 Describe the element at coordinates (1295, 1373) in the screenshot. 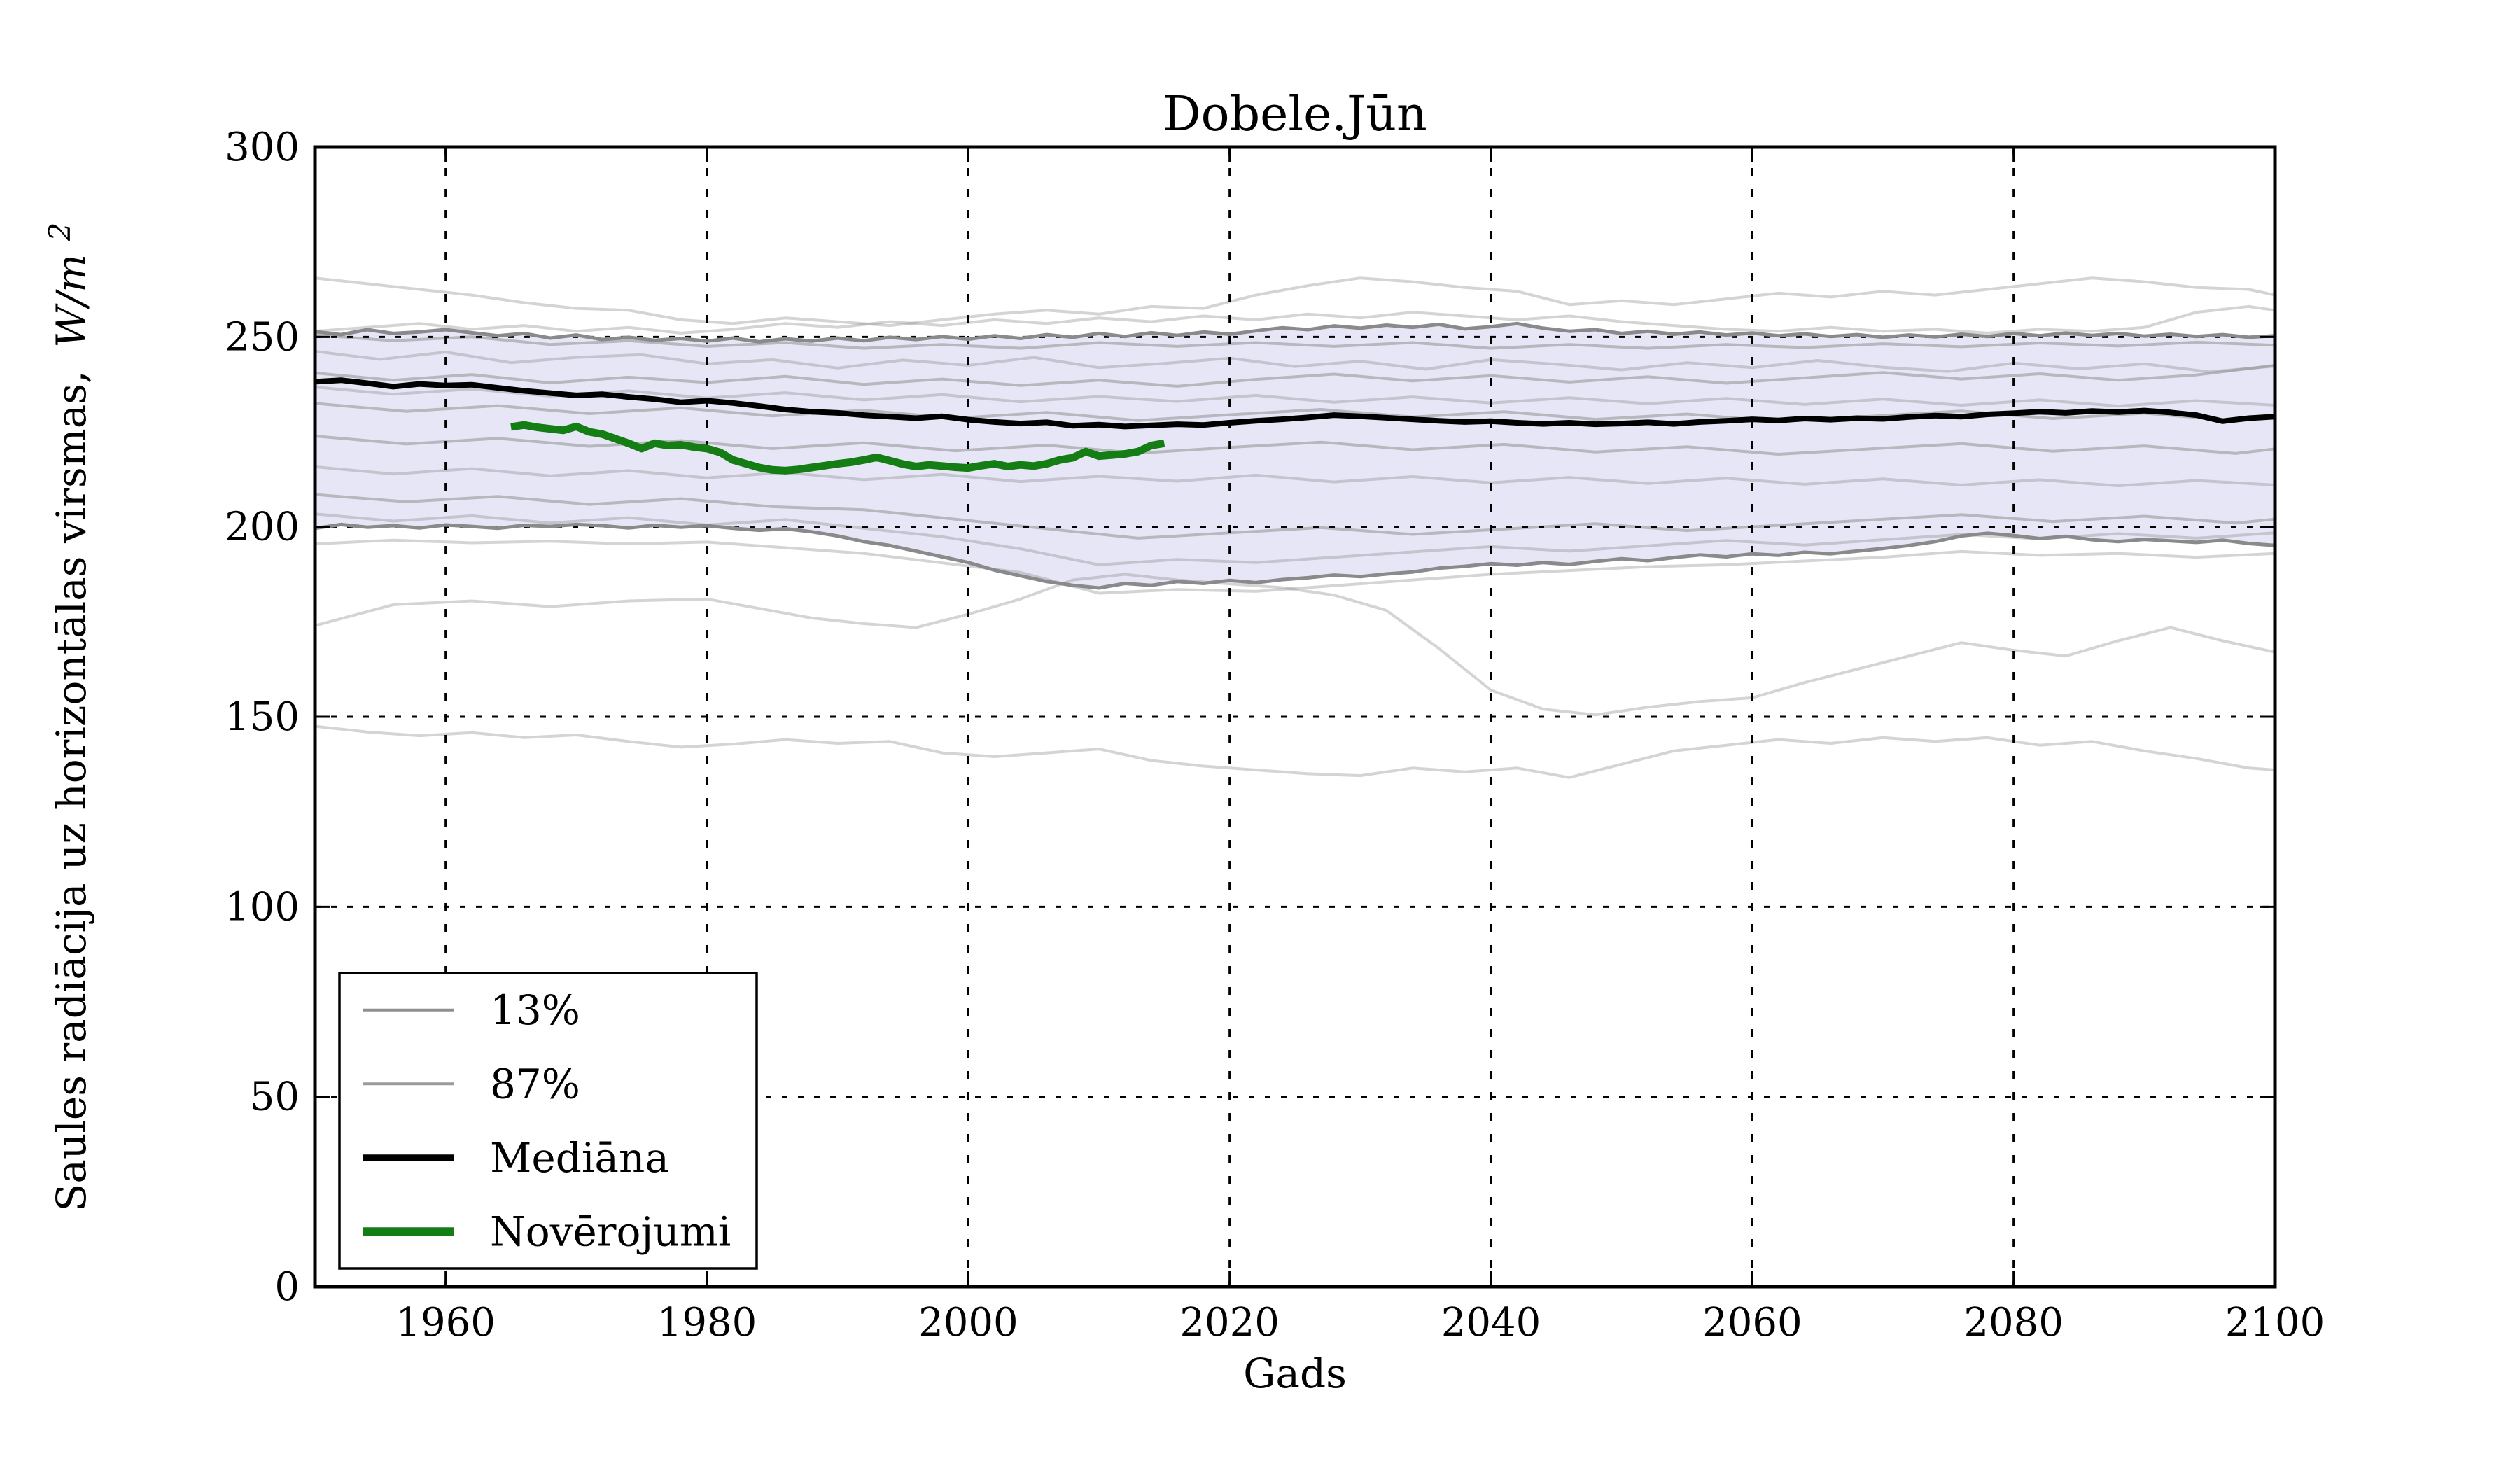

I see `x-axis-label: Gads` at that location.